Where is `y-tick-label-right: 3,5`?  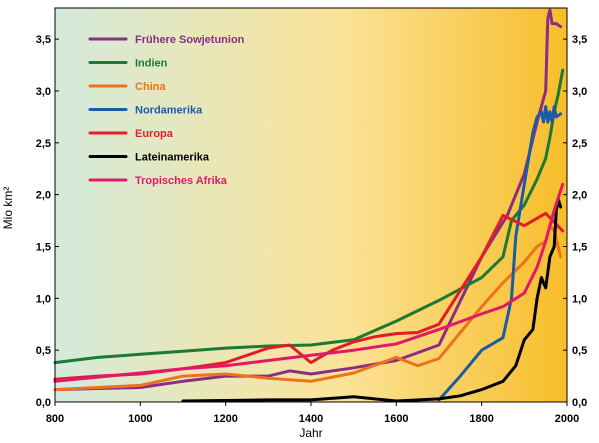
y-tick-label-right: 3,5 is located at coordinates (579, 40).